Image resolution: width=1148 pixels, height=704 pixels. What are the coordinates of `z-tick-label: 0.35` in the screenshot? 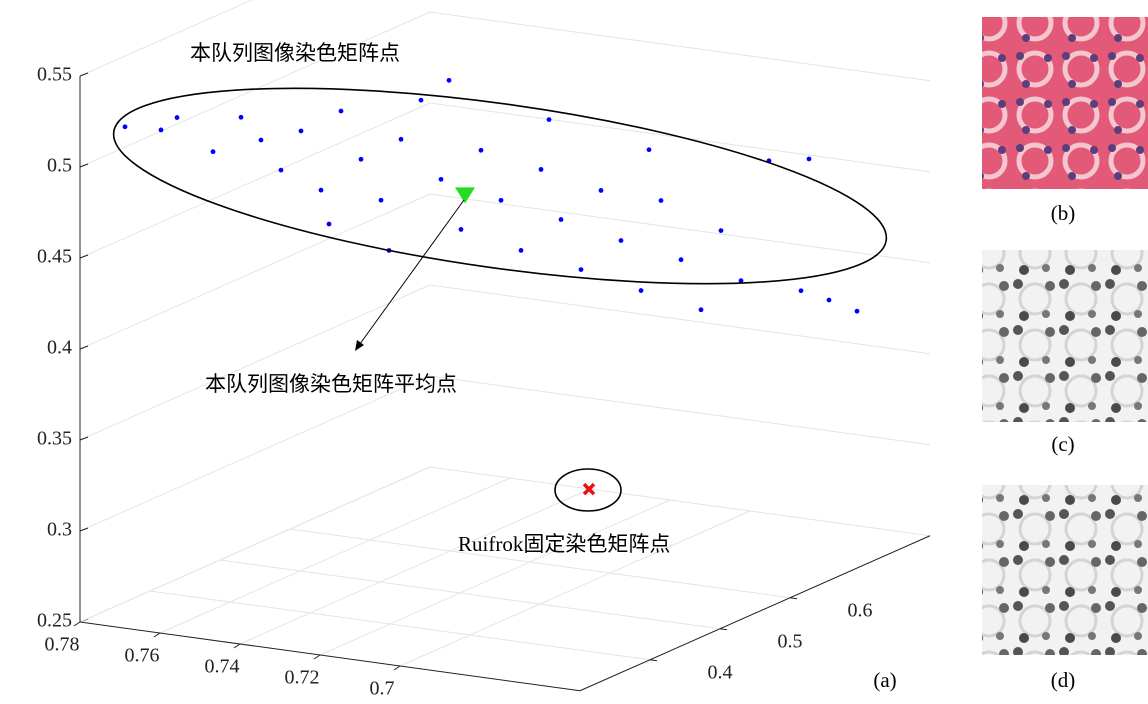 It's located at (54, 439).